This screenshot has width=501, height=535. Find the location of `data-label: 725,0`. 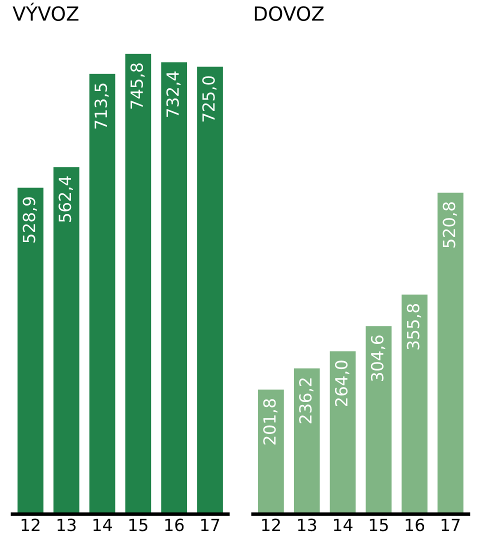

data-label: 725,0 is located at coordinates (209, 99).